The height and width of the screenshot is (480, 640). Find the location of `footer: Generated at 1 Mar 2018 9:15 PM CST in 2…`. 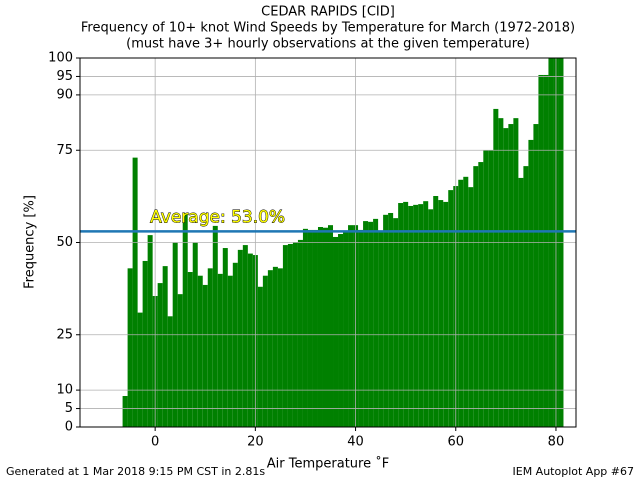

footer: Generated at 1 Mar 2018 9:15 PM CST in 2… is located at coordinates (135, 471).